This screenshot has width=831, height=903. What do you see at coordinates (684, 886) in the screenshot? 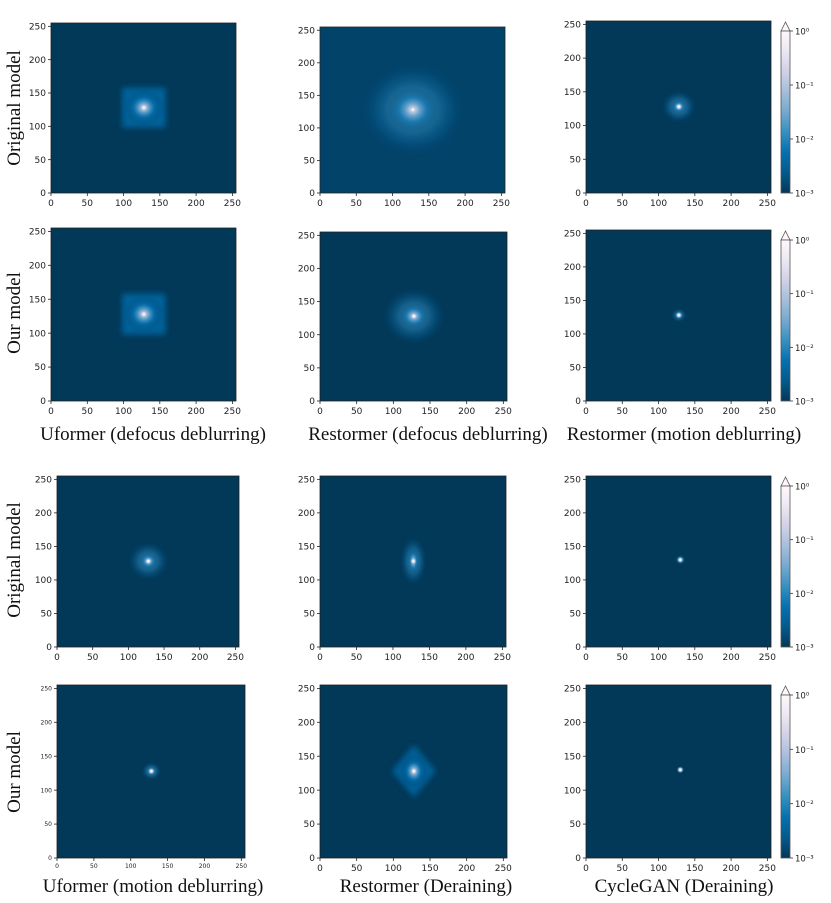
I see `col-label-bottom-3: CycleGAN (Deraining)` at bounding box center [684, 886].